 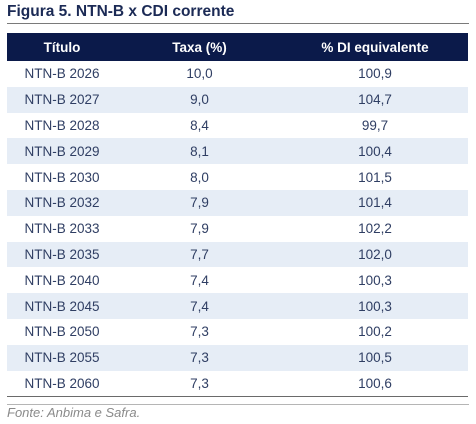 What do you see at coordinates (375, 384) in the screenshot?
I see `cell-di-equivalente: 100,6` at bounding box center [375, 384].